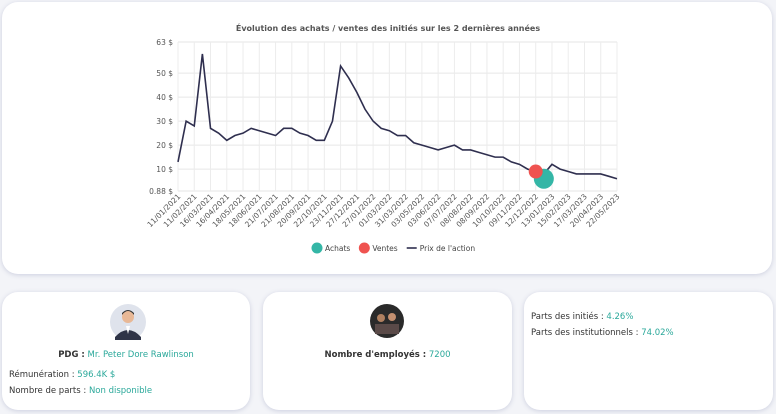 This screenshot has width=776, height=414. I want to click on y-tick-label: 20 $, so click(164, 145).